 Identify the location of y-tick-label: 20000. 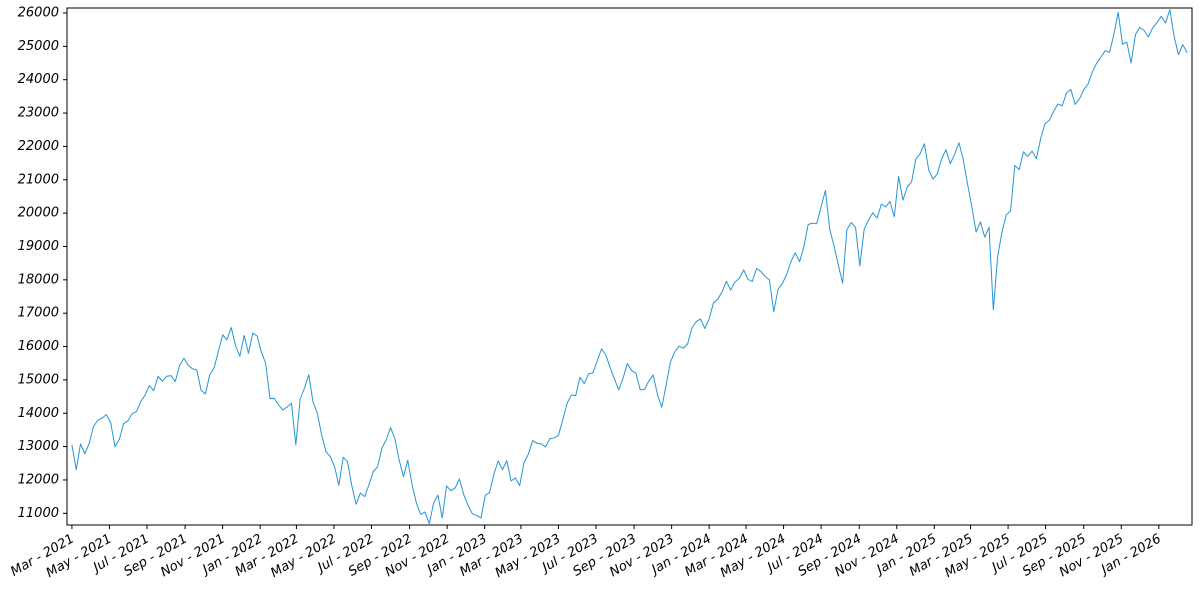
(38, 213).